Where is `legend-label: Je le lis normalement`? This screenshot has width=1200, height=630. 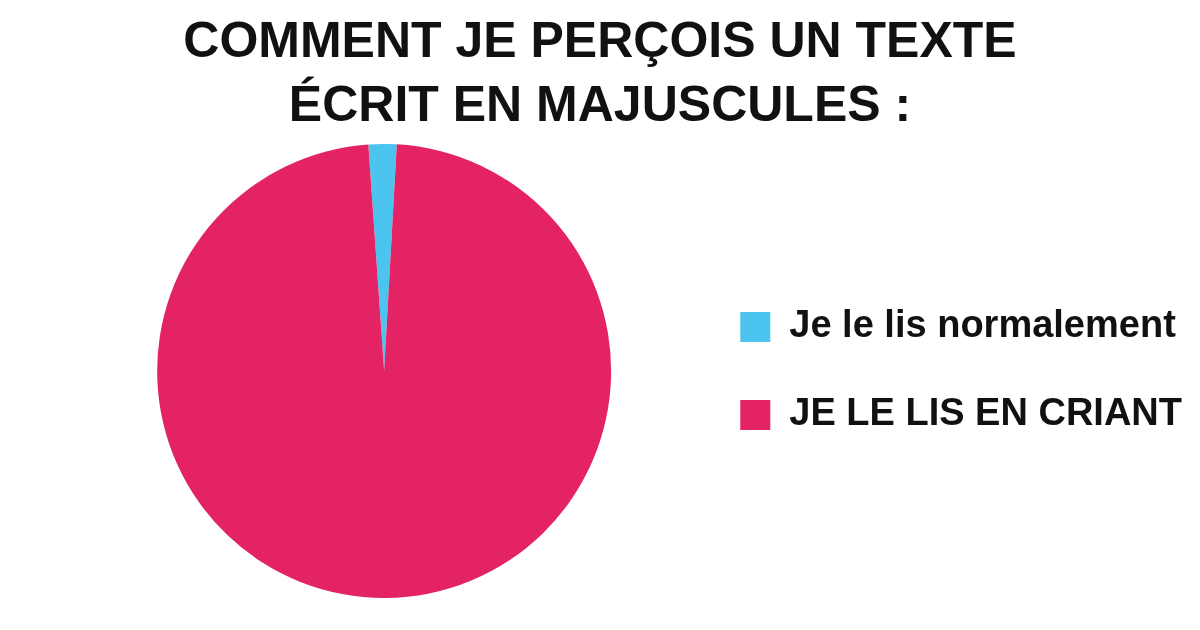 legend-label: Je le lis normalement is located at coordinates (983, 324).